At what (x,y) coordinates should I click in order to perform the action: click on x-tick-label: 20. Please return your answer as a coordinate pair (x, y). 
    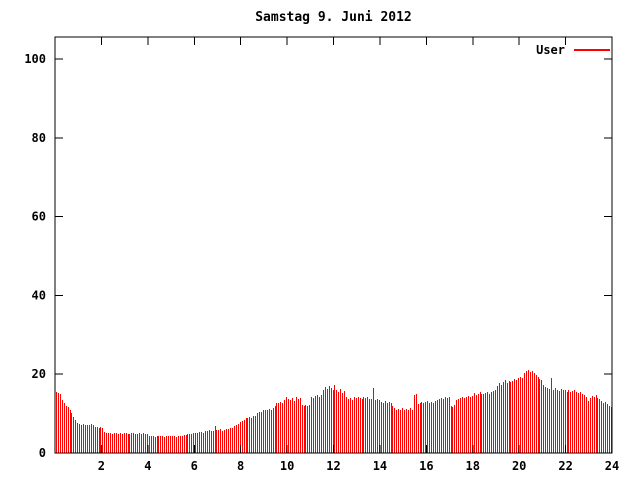
    Looking at the image, I should click on (519, 466).